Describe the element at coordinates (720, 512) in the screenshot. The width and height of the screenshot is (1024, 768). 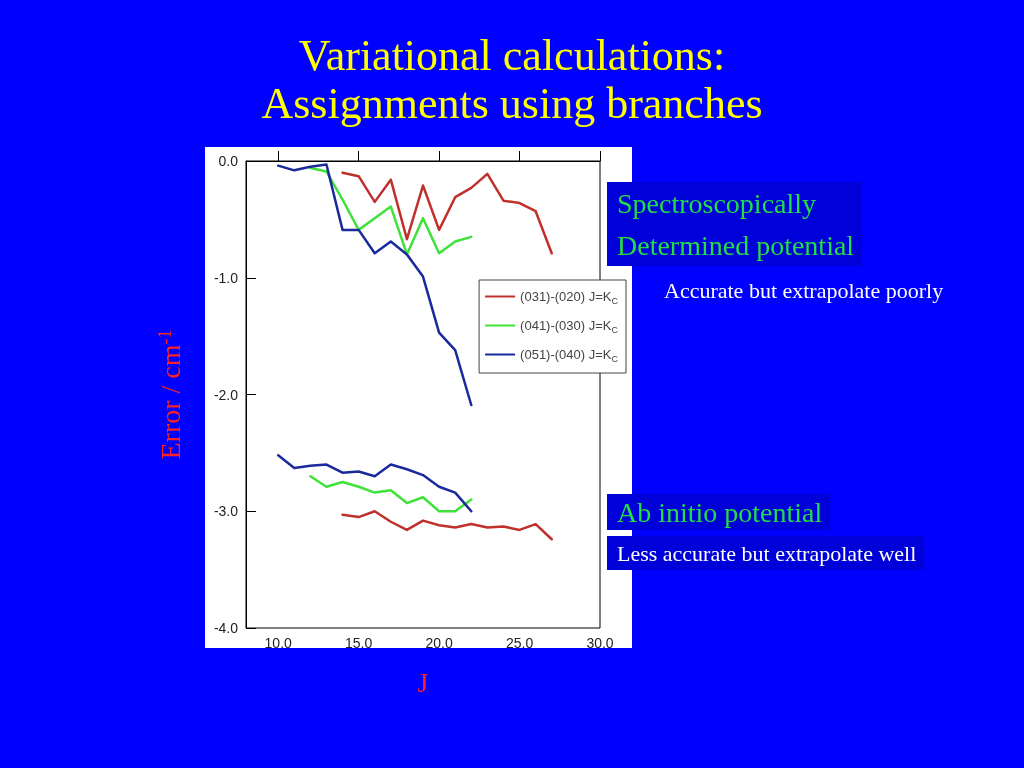
I see `text: Ab initio potential` at that location.